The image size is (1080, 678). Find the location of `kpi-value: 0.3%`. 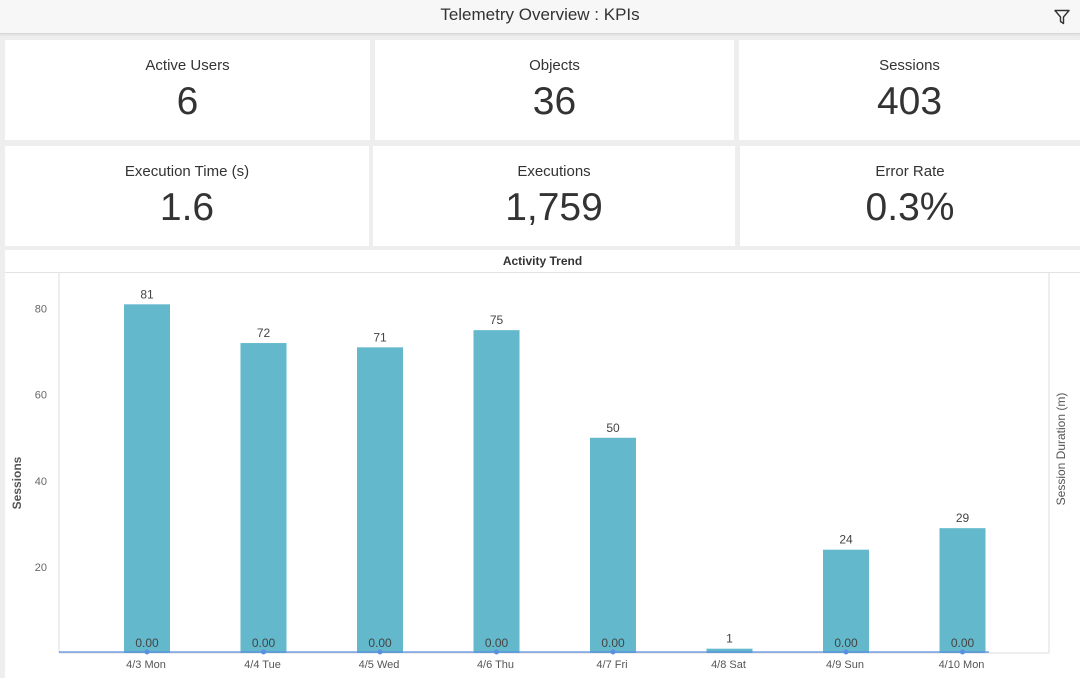

kpi-value: 0.3% is located at coordinates (910, 207).